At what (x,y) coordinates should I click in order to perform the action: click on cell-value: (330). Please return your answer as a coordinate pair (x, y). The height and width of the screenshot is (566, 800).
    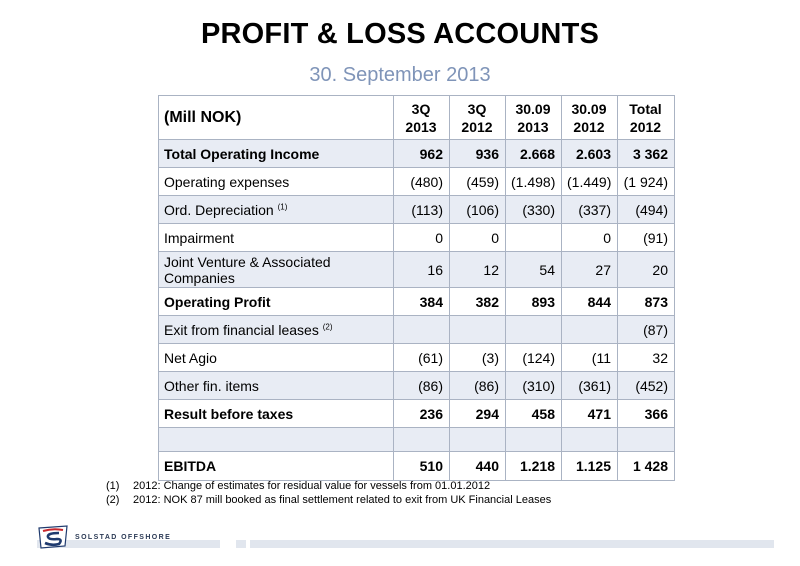
    Looking at the image, I should click on (533, 209).